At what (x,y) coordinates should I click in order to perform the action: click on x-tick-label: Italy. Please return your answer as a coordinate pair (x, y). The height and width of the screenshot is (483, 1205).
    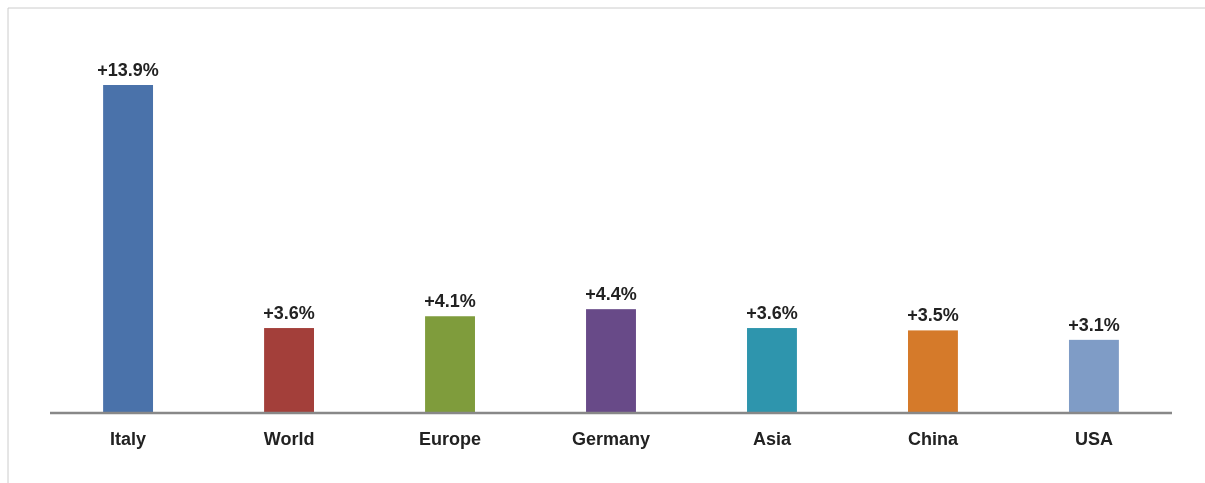
    Looking at the image, I should click on (128, 438).